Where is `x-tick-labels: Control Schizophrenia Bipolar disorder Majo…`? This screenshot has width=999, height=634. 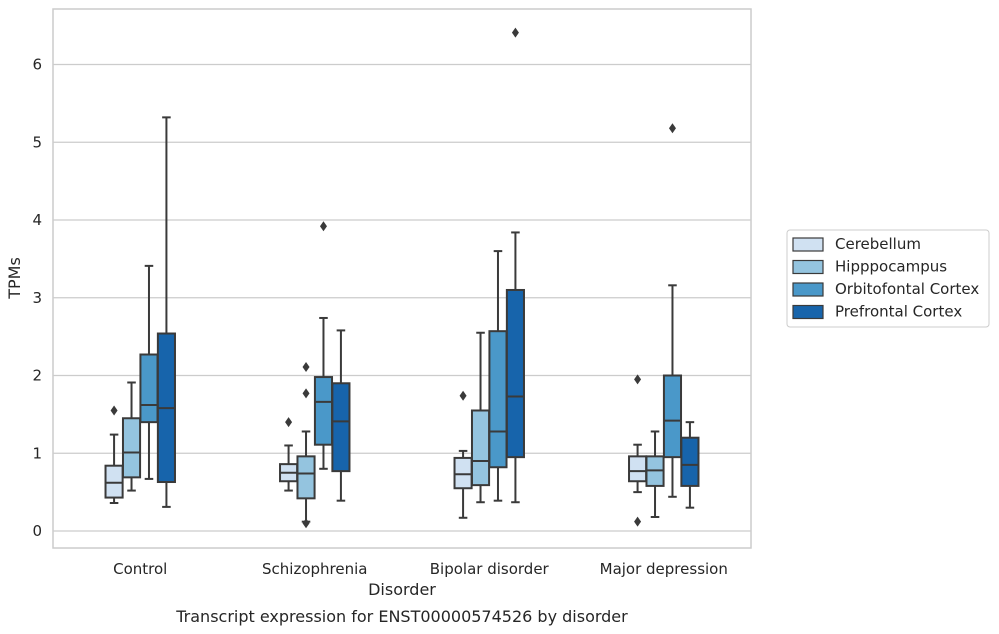 x-tick-labels: Control Schizophrenia Bipolar disorder Majo… is located at coordinates (420, 569).